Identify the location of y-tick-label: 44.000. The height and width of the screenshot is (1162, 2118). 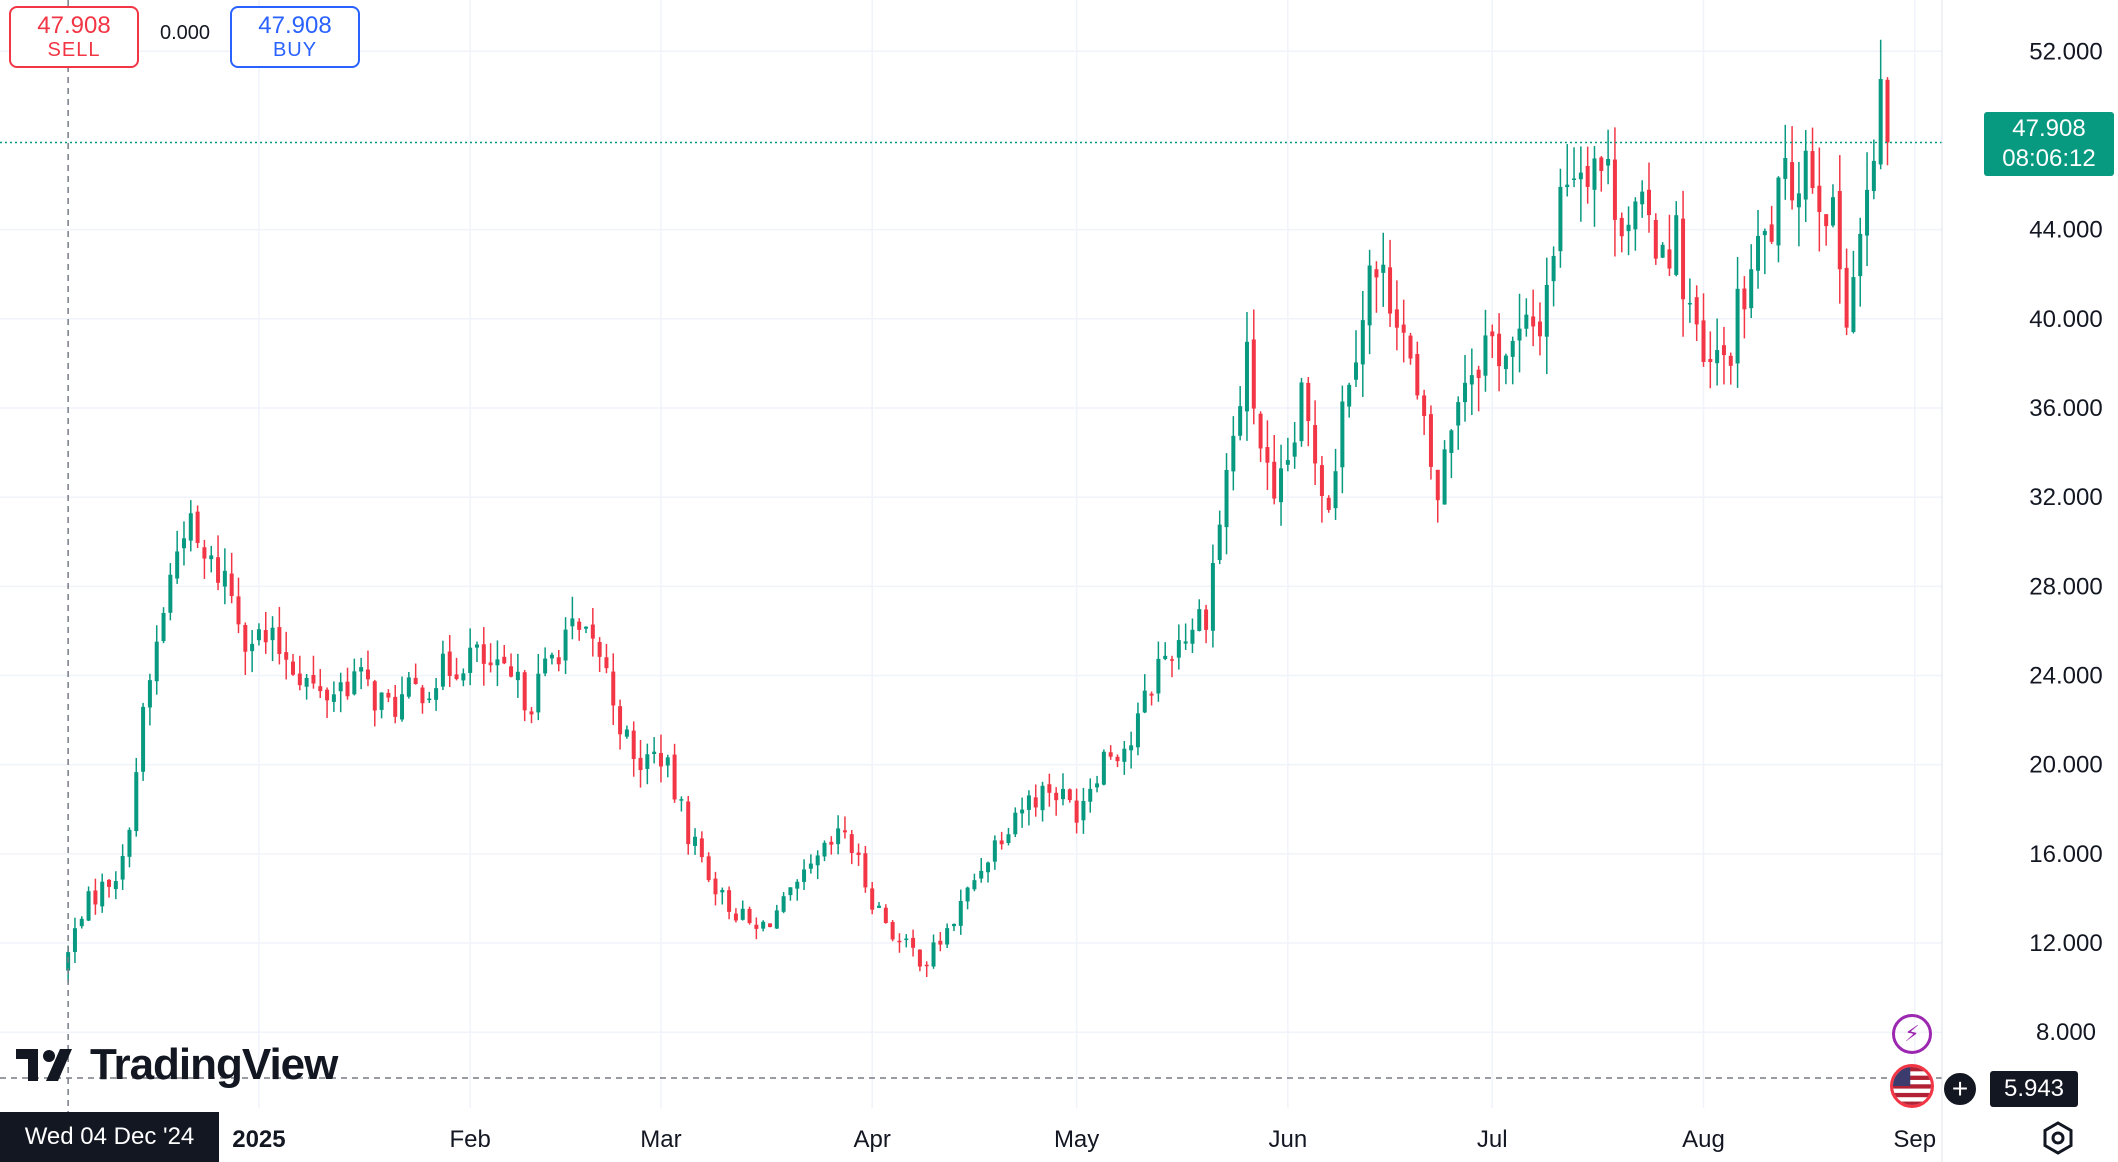
(2065, 230).